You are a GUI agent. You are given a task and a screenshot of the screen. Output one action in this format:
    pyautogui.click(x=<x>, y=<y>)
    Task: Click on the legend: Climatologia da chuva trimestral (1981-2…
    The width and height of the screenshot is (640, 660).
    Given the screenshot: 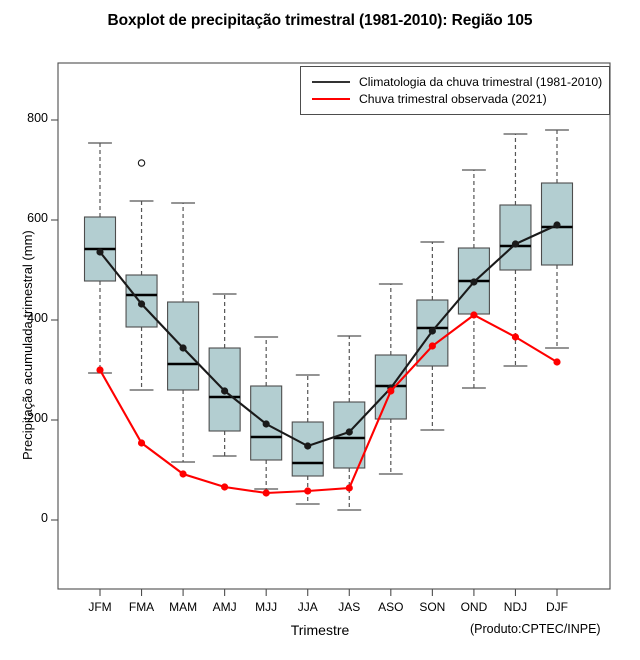 What is the action you would take?
    pyautogui.click(x=455, y=90)
    